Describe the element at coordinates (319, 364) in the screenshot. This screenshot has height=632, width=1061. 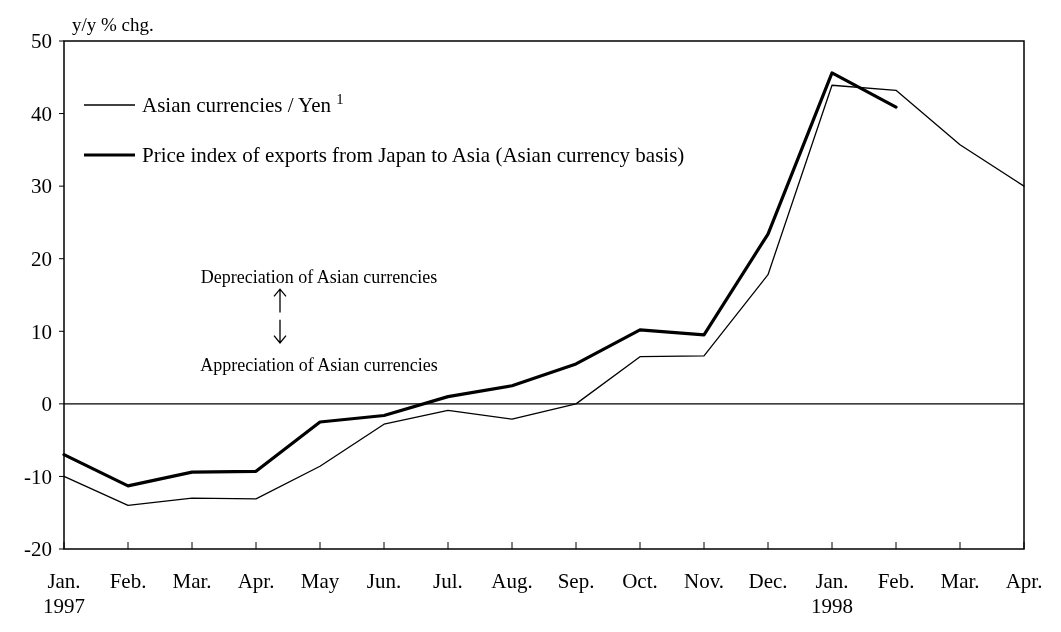
I see `annotation: Appreciation of Asian currencies` at that location.